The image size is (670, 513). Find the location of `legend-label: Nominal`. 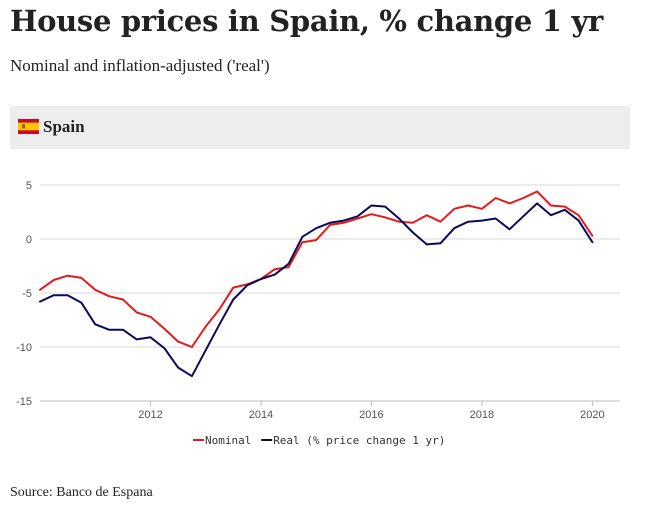

legend-label: Nominal is located at coordinates (228, 440).